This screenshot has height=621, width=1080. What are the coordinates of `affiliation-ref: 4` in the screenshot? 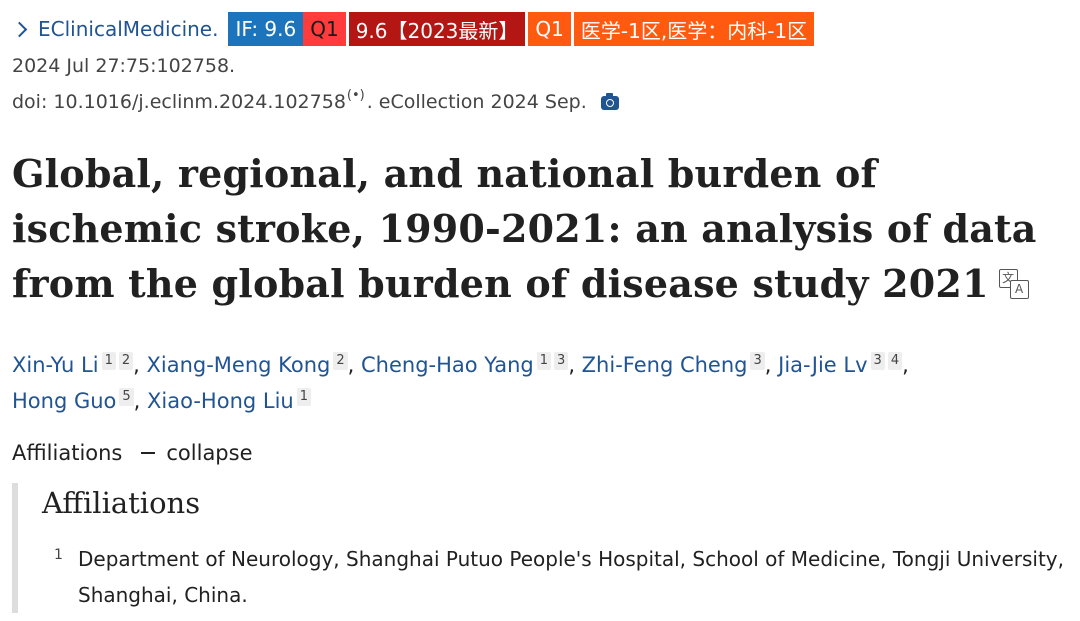 It's located at (895, 361).